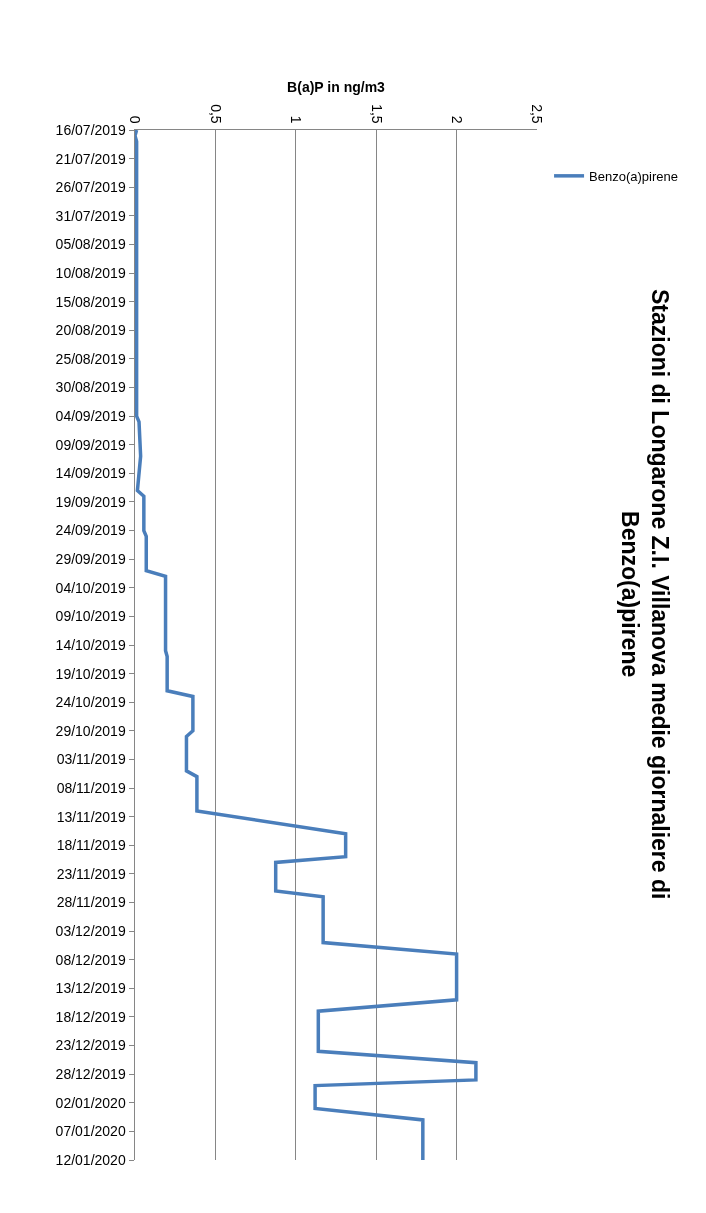 Image resolution: width=706 pixels, height=1213 pixels. I want to click on x-tick-label: 1,5, so click(376, 114).